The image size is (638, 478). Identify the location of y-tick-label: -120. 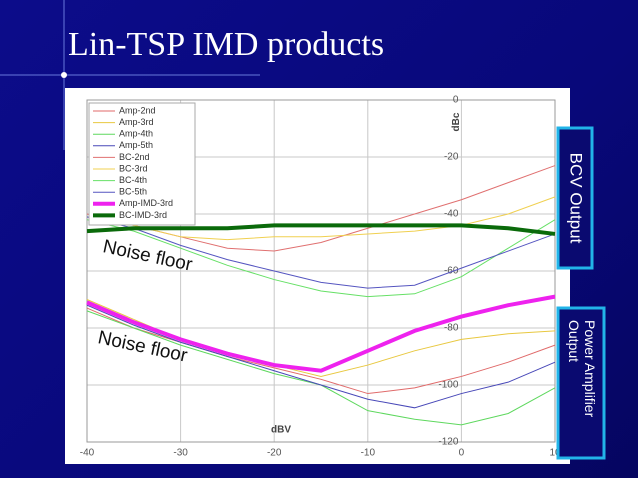
(448, 442).